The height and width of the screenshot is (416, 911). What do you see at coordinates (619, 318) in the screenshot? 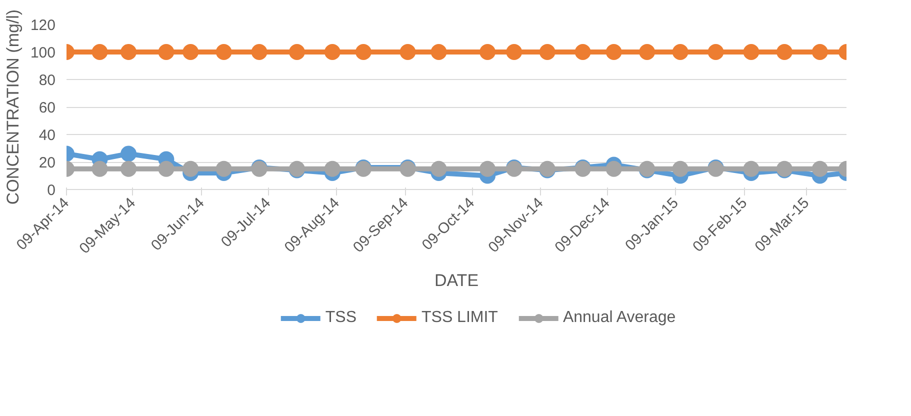
I see `legend-label: Annual Average` at bounding box center [619, 318].